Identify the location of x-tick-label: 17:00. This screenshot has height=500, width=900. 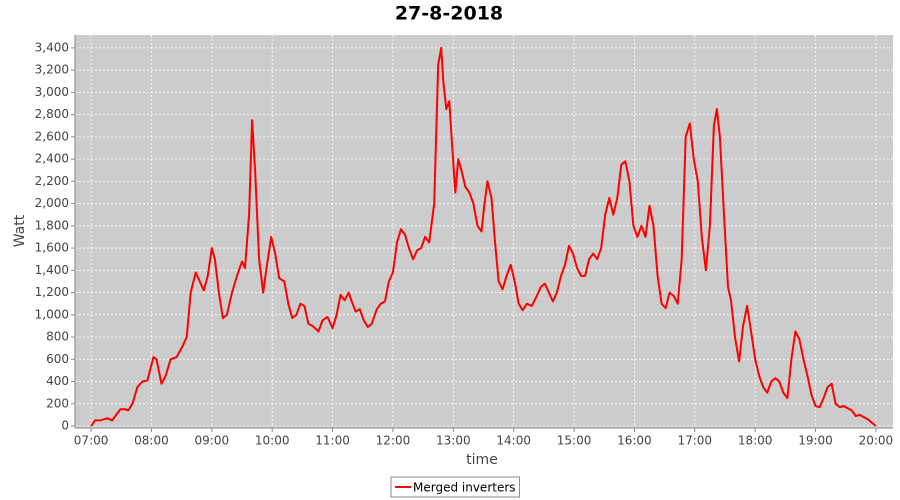
(694, 441).